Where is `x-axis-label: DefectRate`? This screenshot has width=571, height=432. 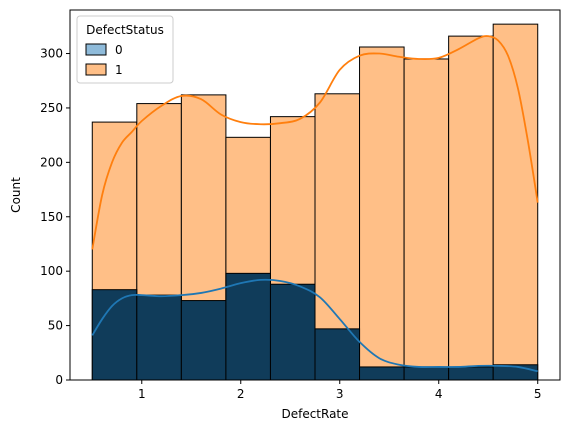 x-axis-label: DefectRate is located at coordinates (314, 414).